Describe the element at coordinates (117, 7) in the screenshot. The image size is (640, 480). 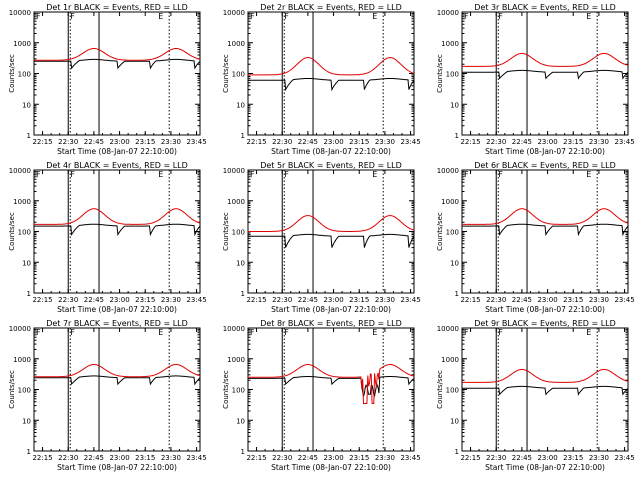
I see `panel-title: Det 1r BLACK = Events, RED = LLD` at that location.